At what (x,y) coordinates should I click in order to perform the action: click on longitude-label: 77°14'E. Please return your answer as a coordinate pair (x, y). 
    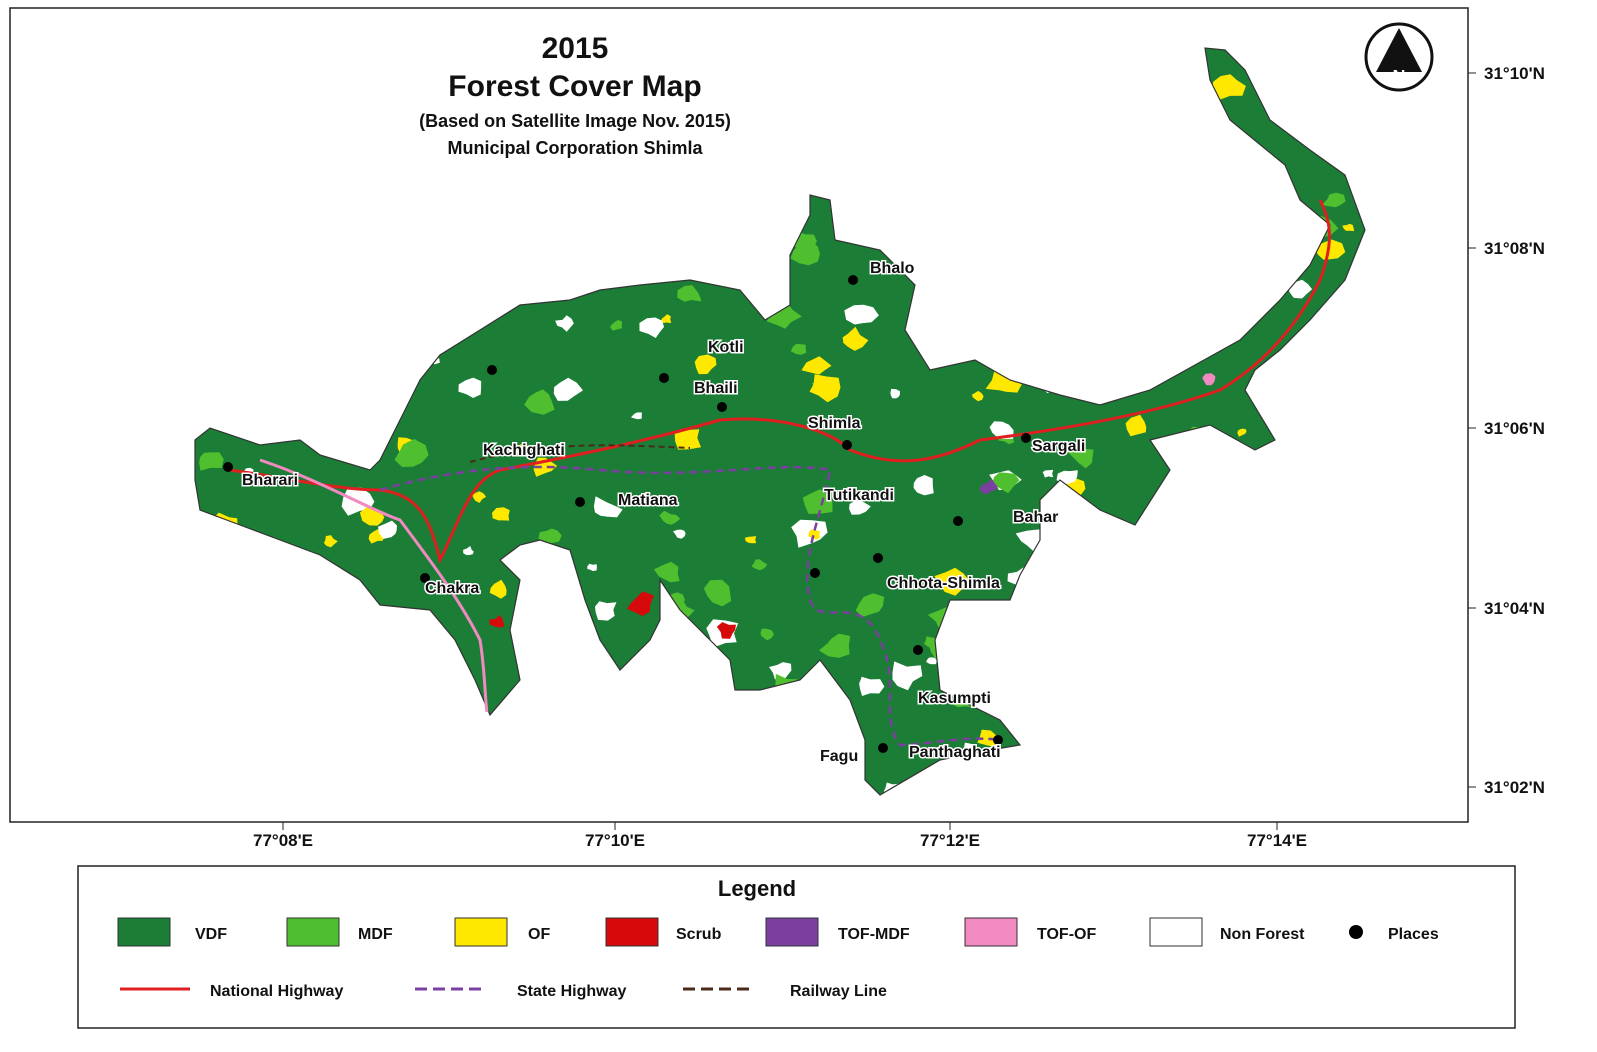
    Looking at the image, I should click on (1277, 840).